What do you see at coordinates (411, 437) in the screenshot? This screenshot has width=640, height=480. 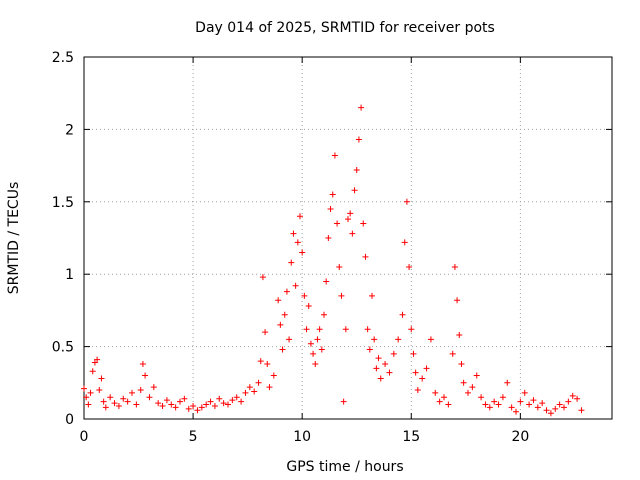 I see `x-tick-label: 15` at bounding box center [411, 437].